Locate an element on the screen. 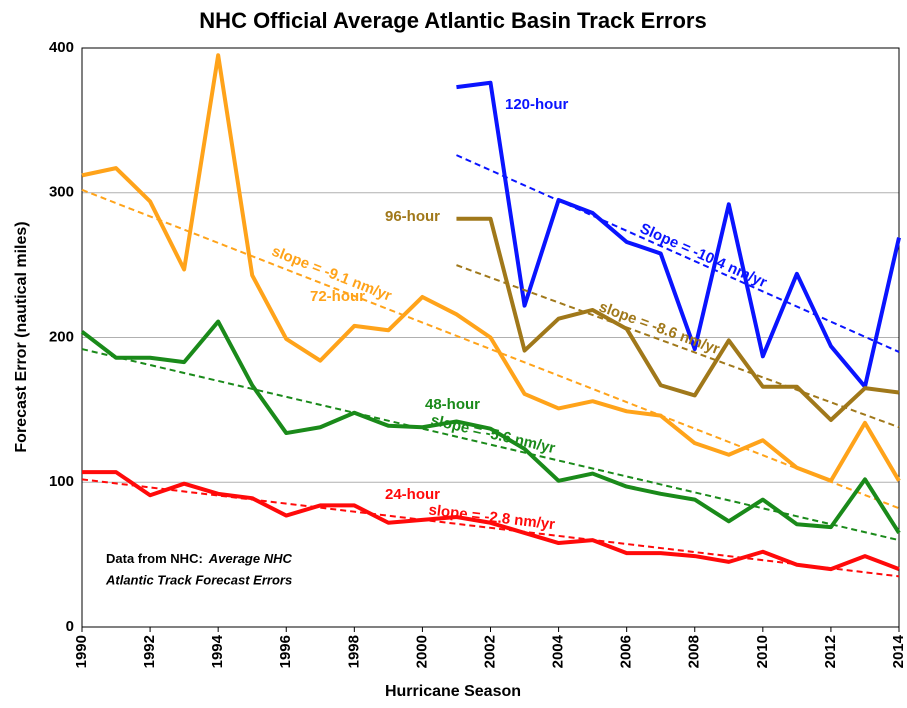 The width and height of the screenshot is (907, 708). x-tick-label: 2014 is located at coordinates (898, 651).